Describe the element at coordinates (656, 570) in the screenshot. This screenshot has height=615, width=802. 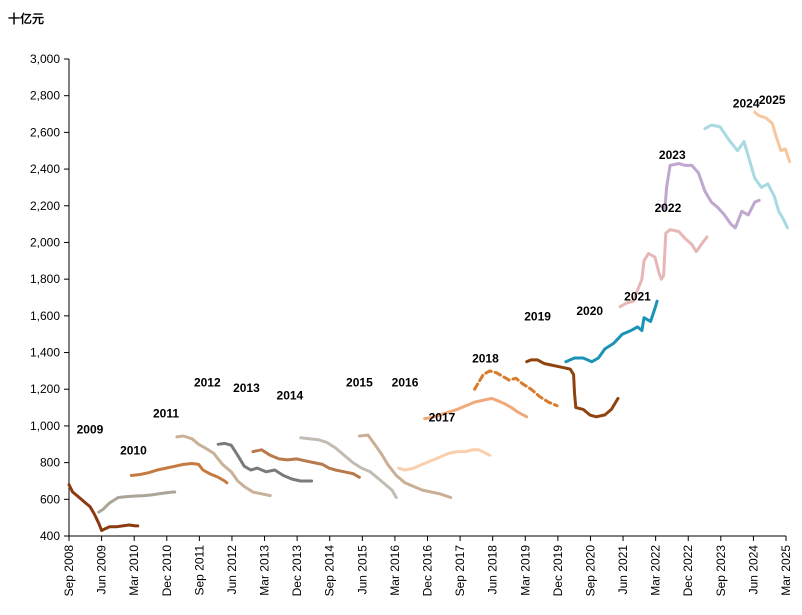
I see `x-tick-label: Mar 2022` at that location.